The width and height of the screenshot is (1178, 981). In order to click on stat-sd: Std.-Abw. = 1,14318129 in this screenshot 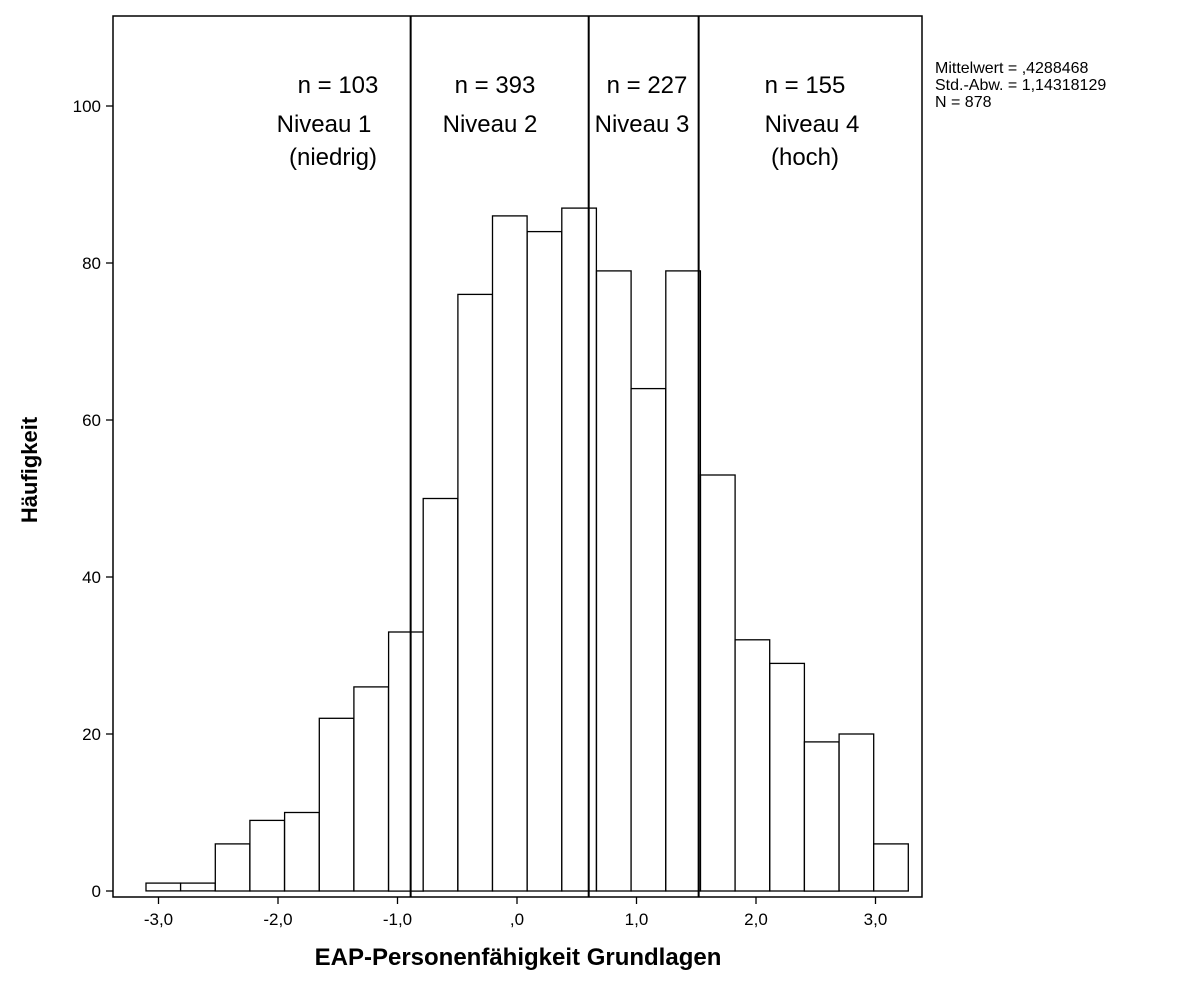, I will do `click(1021, 85)`.